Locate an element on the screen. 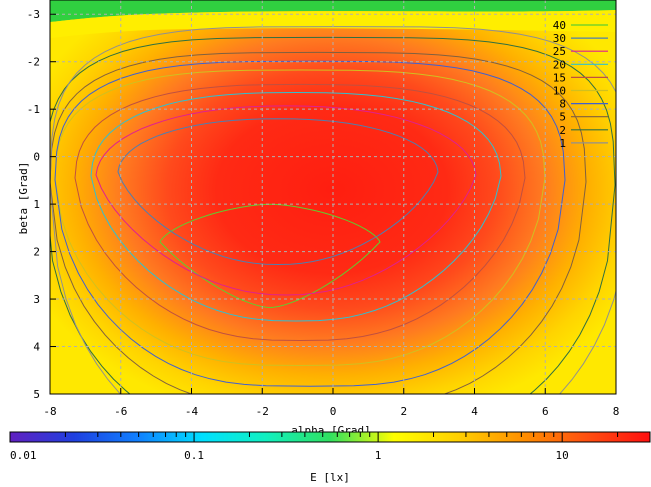 This screenshot has height=487, width=651. legend-label-8: 8 is located at coordinates (562, 104).